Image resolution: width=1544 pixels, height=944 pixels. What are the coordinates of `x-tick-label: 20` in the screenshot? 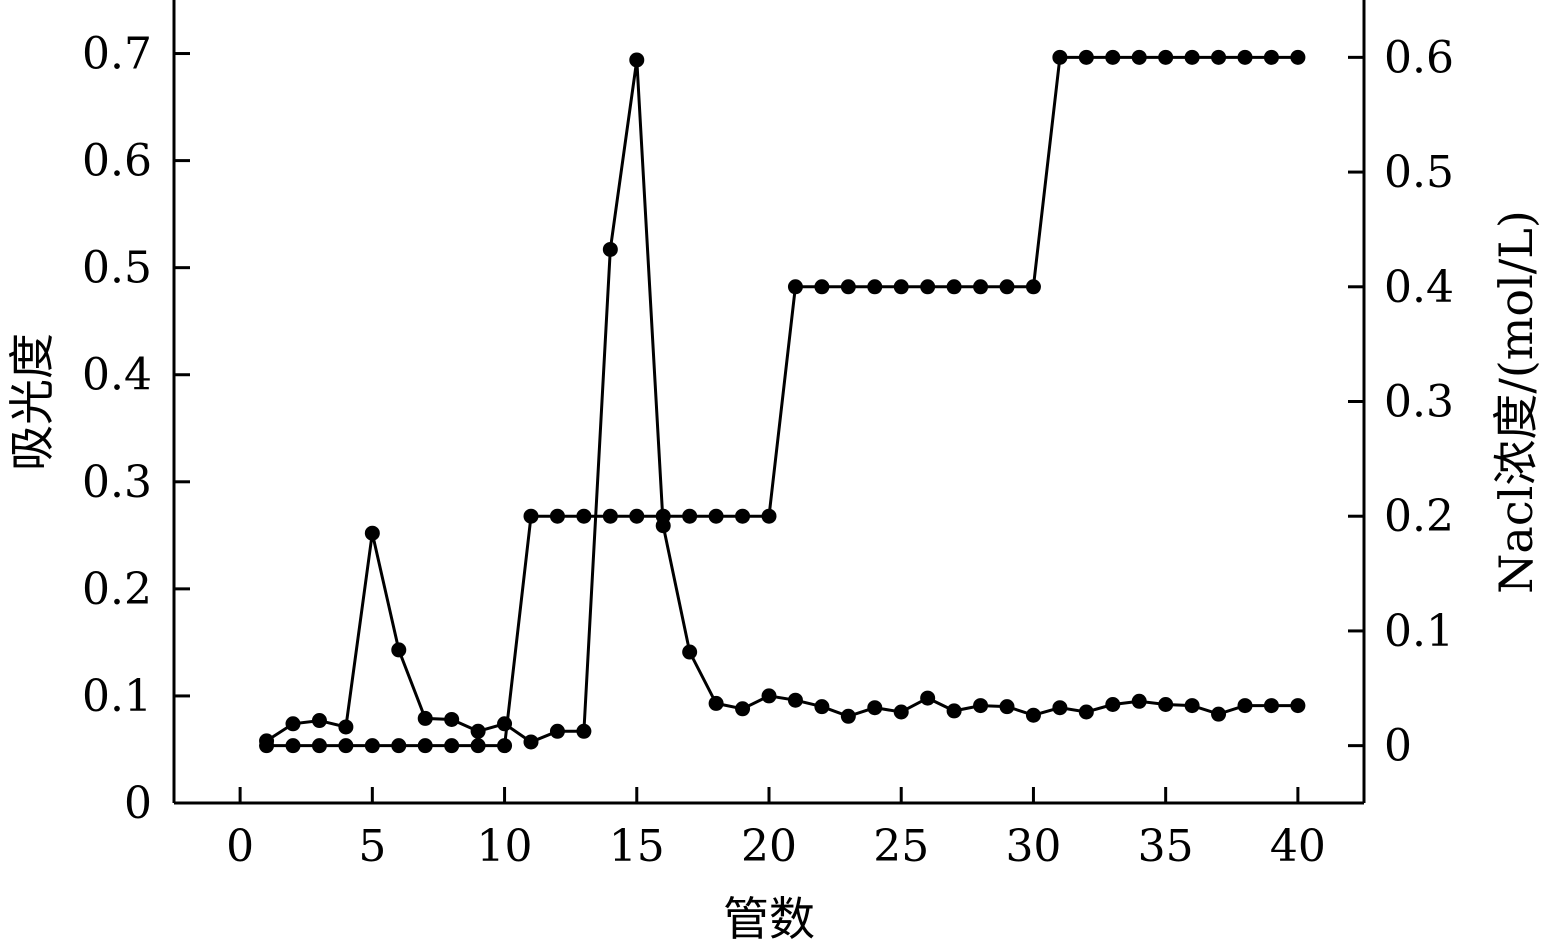 It's located at (769, 846).